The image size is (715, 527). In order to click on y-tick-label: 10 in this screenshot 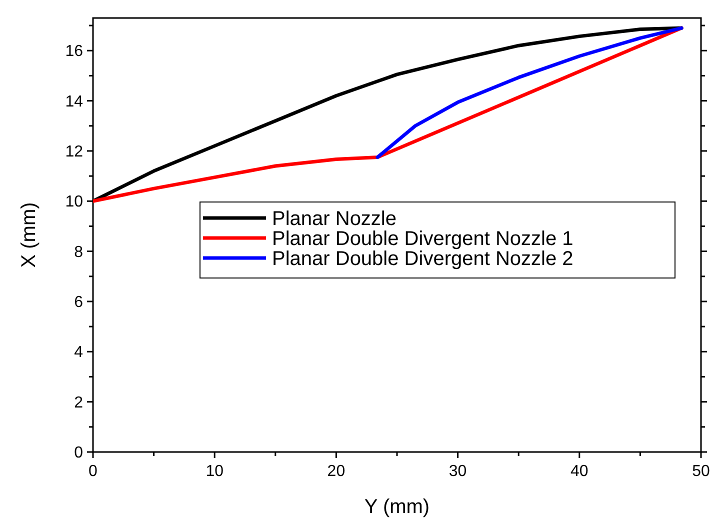, I will do `click(74, 202)`.